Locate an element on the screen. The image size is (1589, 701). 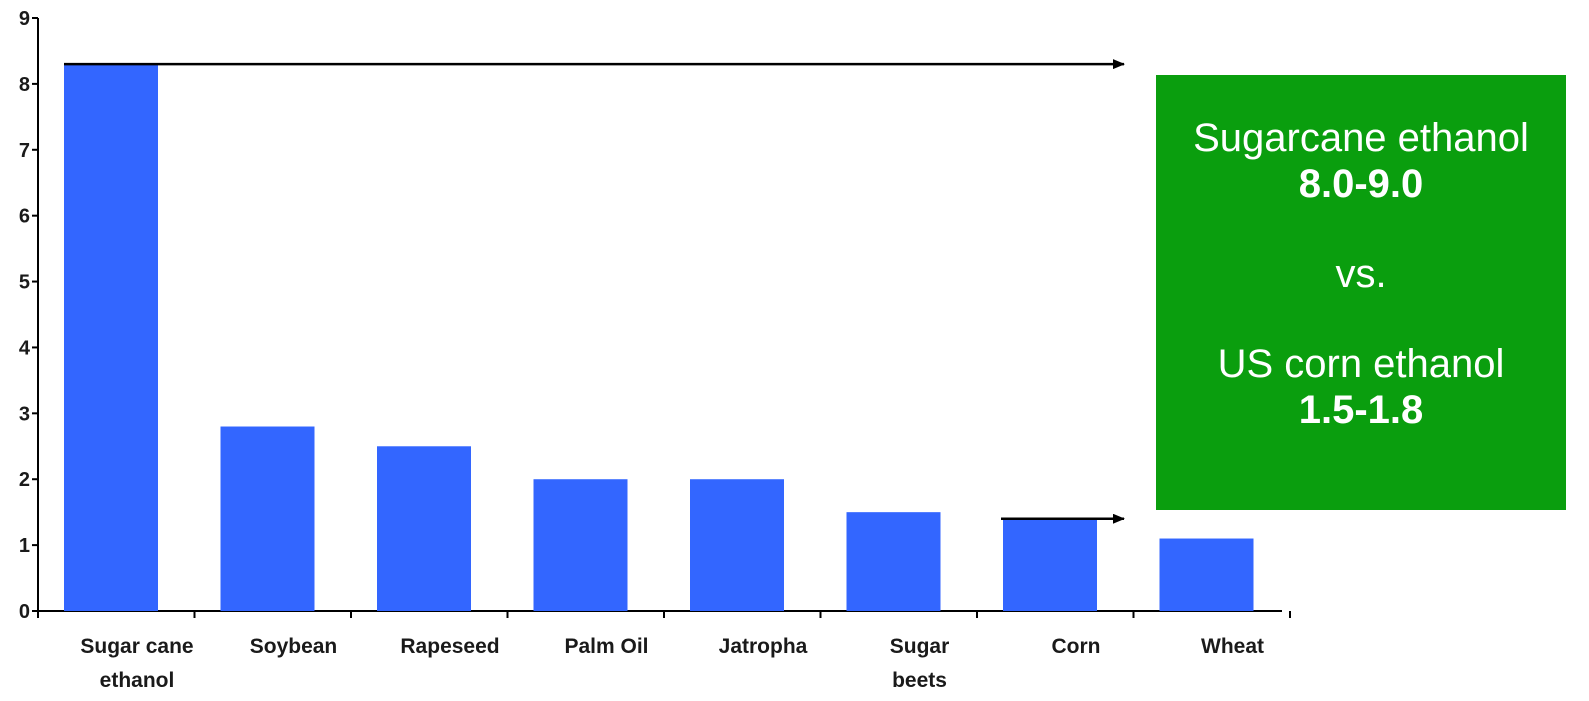
category-label: Sugar cane ethanol is located at coordinates (136, 663).